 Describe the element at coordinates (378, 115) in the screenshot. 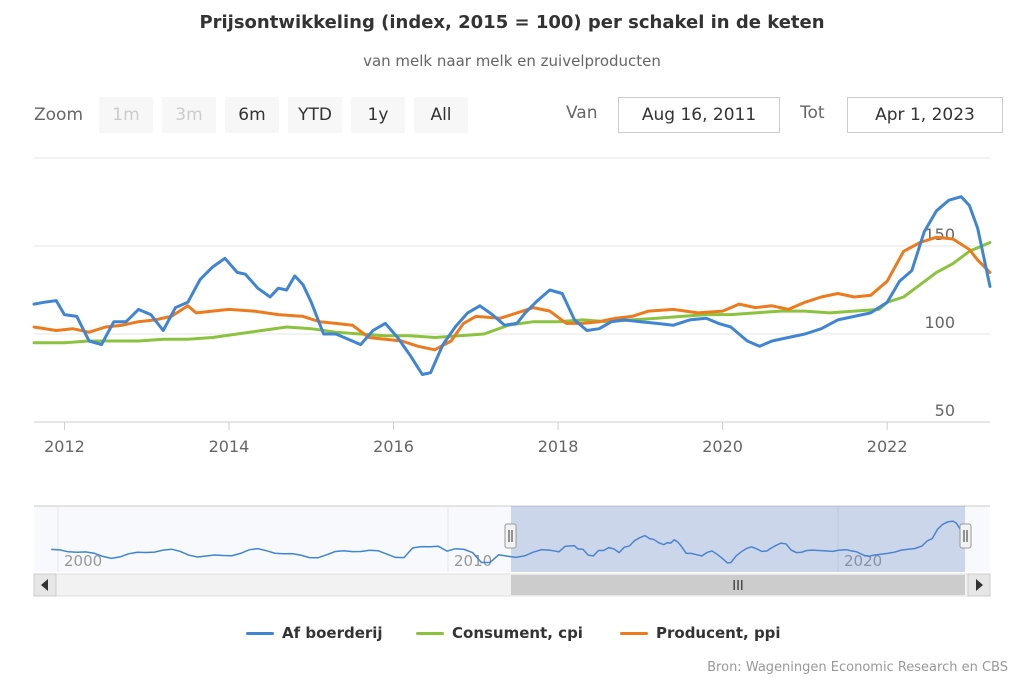

I see `zoom-1y-button: 1y` at that location.